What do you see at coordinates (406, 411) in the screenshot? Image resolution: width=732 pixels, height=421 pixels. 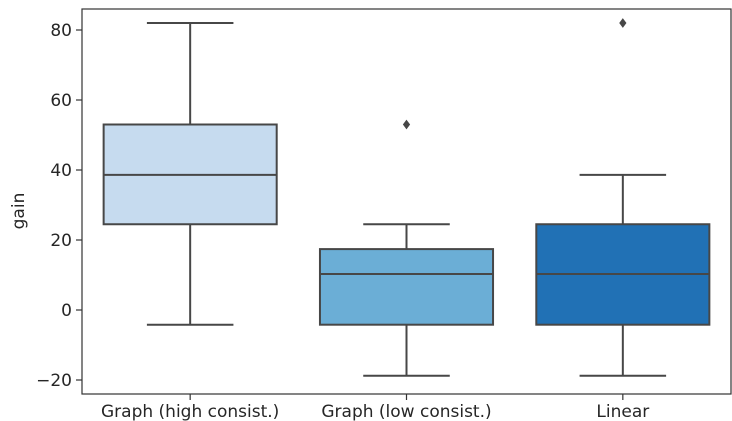 I see `x-tick-label: Graph (low consist.)` at bounding box center [406, 411].